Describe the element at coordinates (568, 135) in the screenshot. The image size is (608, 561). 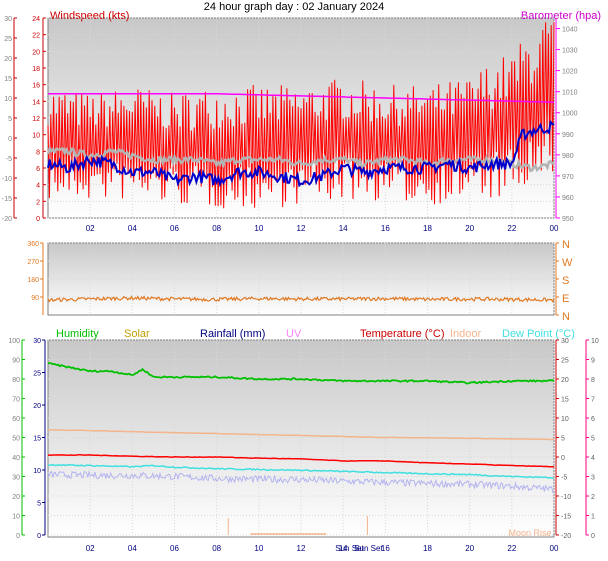
I see `barometer-tick-label: 990` at that location.